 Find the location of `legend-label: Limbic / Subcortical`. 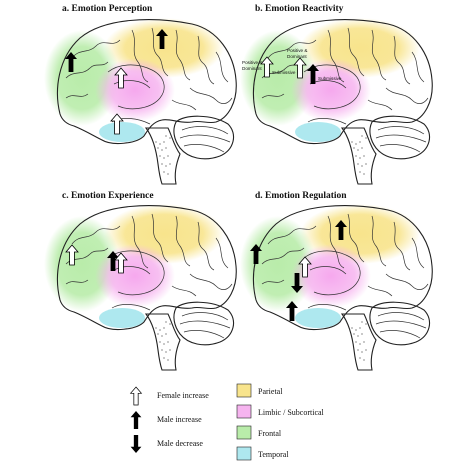

legend-label: Limbic / Subcortical is located at coordinates (291, 412).